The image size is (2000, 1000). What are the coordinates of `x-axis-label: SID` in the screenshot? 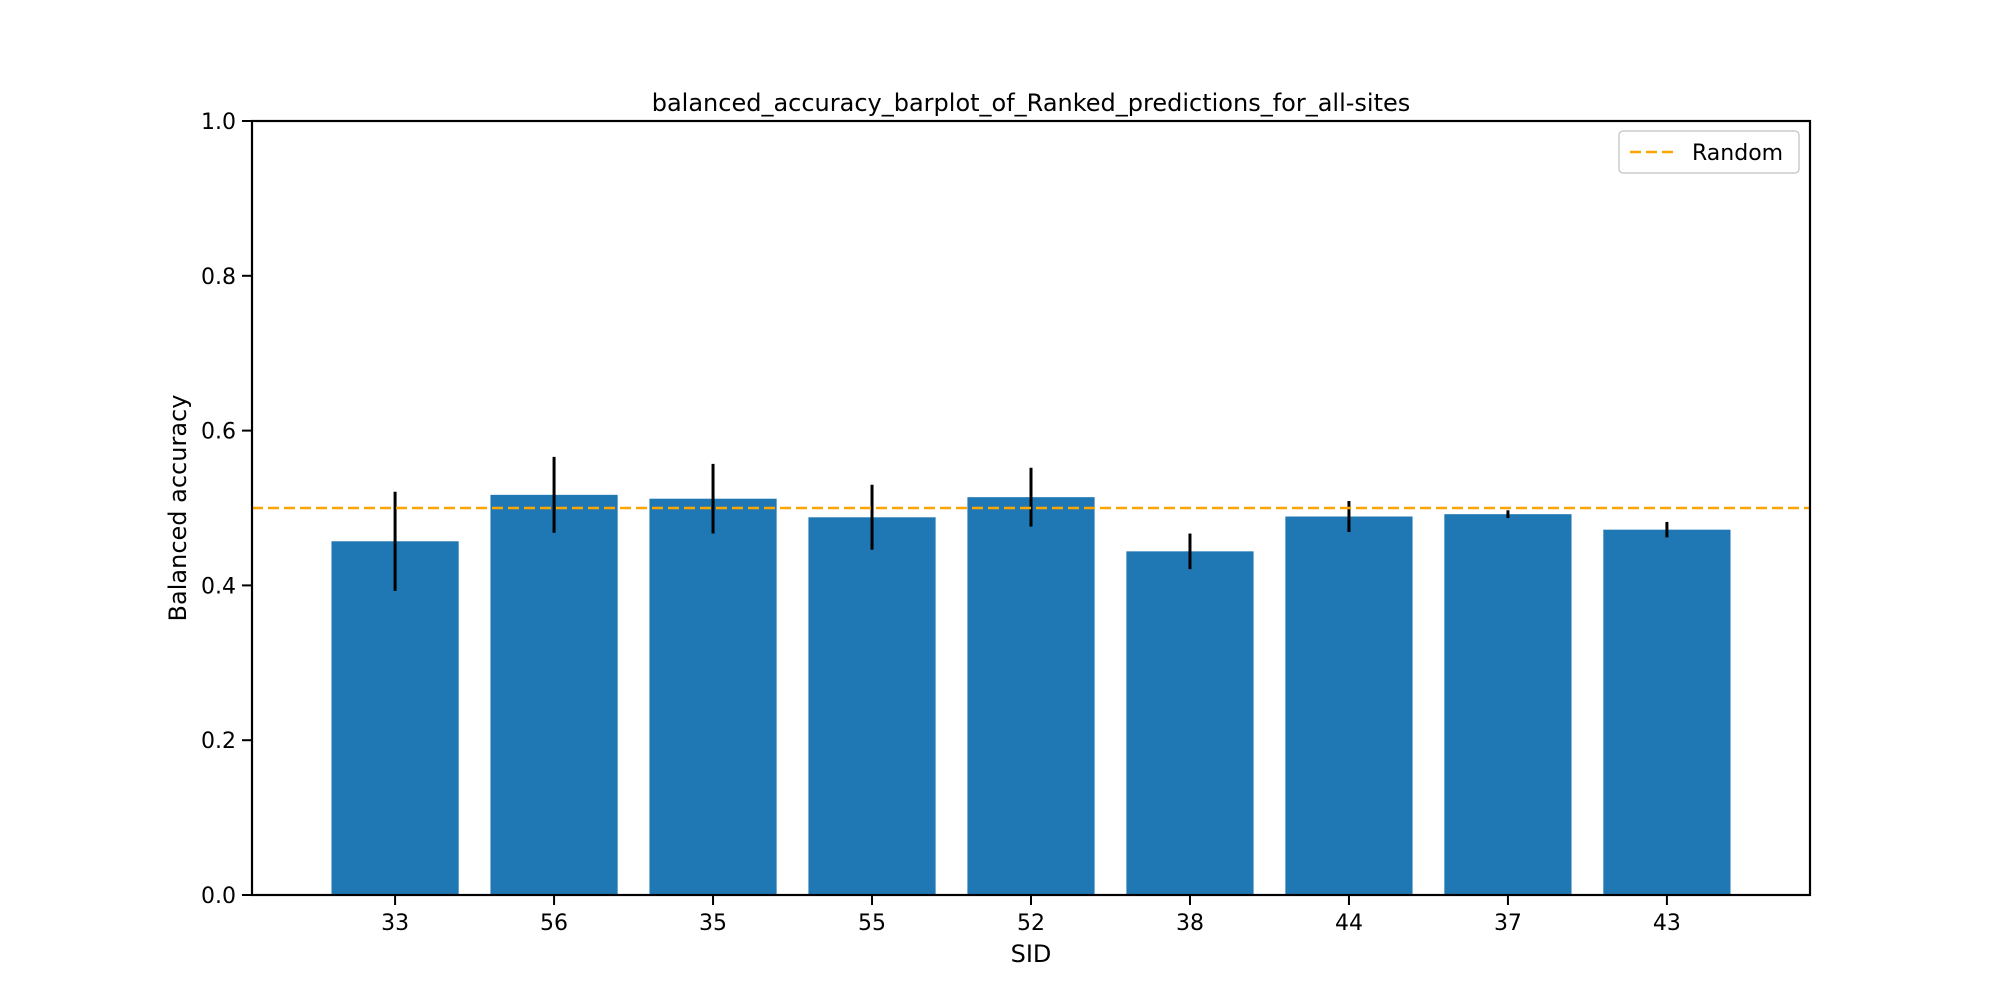 It's located at (1031, 954).